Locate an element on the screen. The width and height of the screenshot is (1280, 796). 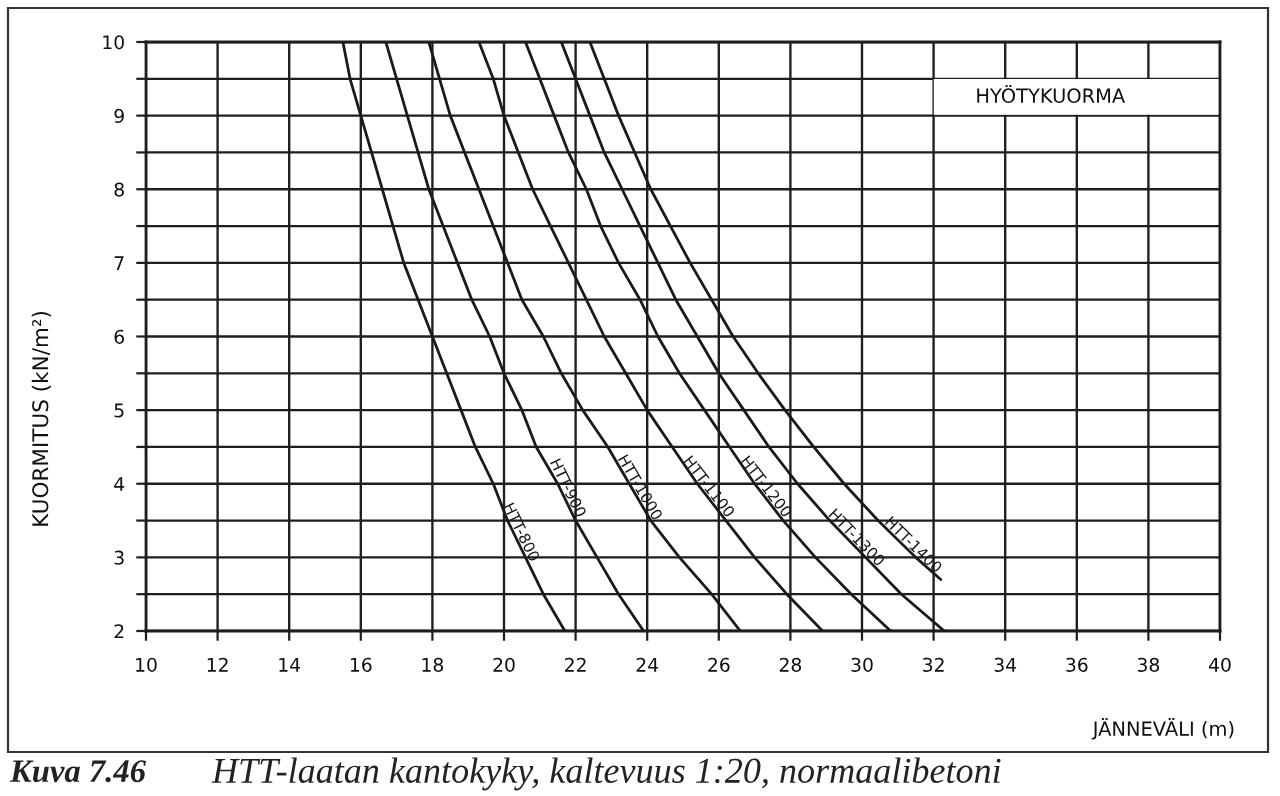
y-tick-label: 7 is located at coordinates (119, 263).